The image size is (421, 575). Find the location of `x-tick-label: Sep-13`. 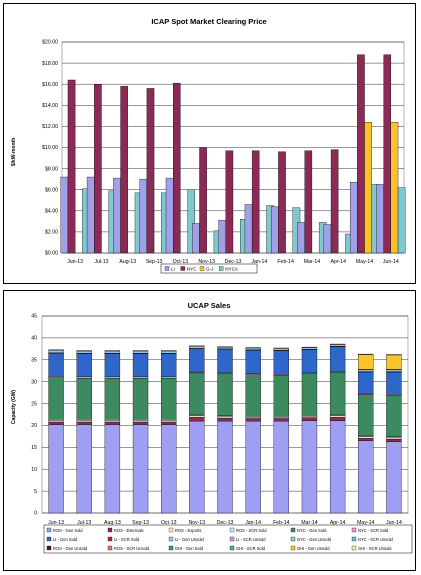

x-tick-label: Sep-13 is located at coordinates (140, 523).